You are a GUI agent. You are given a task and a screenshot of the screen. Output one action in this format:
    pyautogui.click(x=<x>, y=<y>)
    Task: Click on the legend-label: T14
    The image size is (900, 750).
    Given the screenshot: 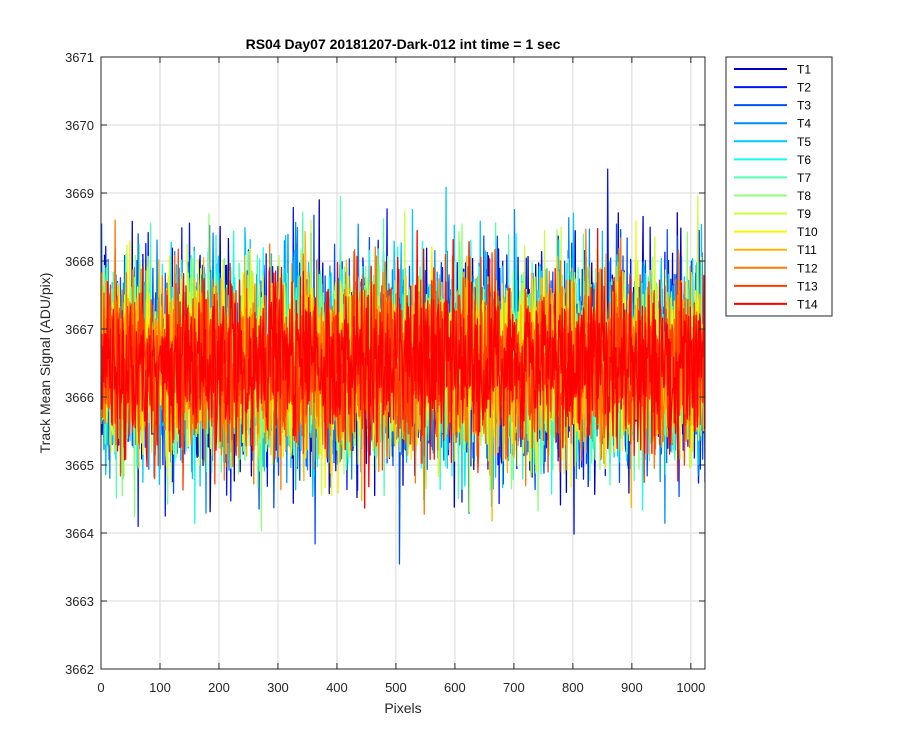 What is the action you would take?
    pyautogui.click(x=807, y=304)
    